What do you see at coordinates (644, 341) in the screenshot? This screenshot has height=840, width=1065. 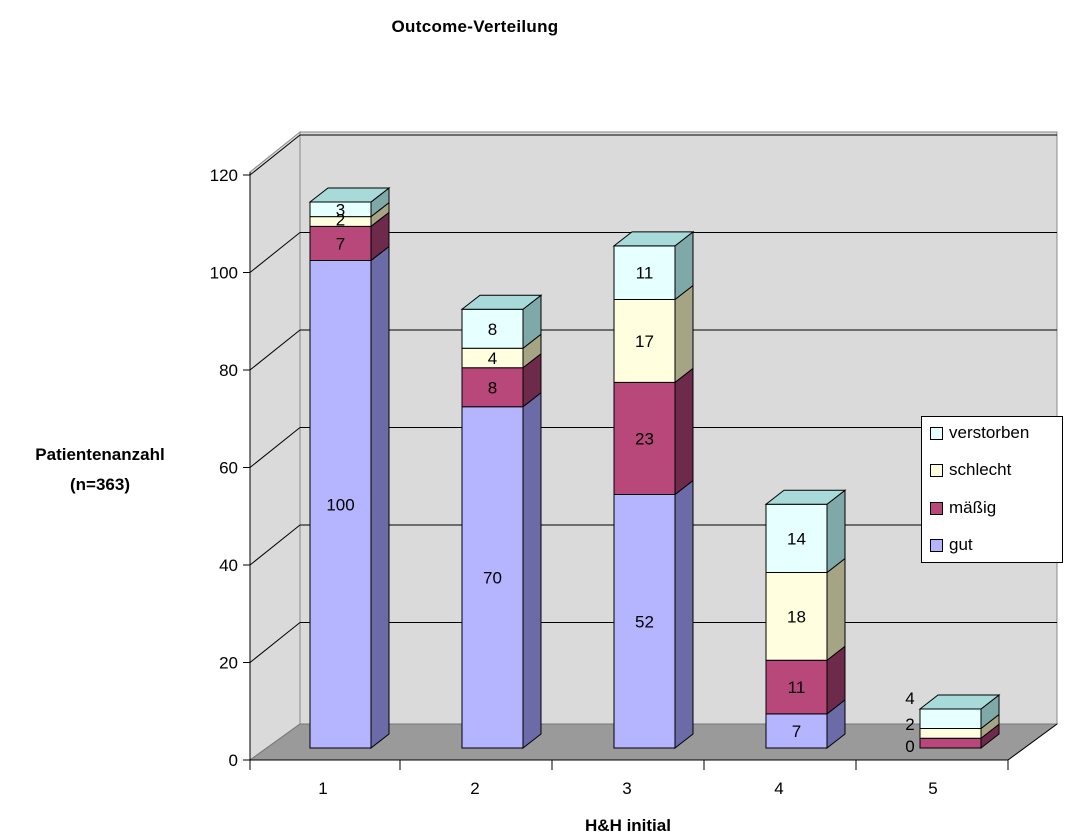 I see `data-label: 17` at bounding box center [644, 341].